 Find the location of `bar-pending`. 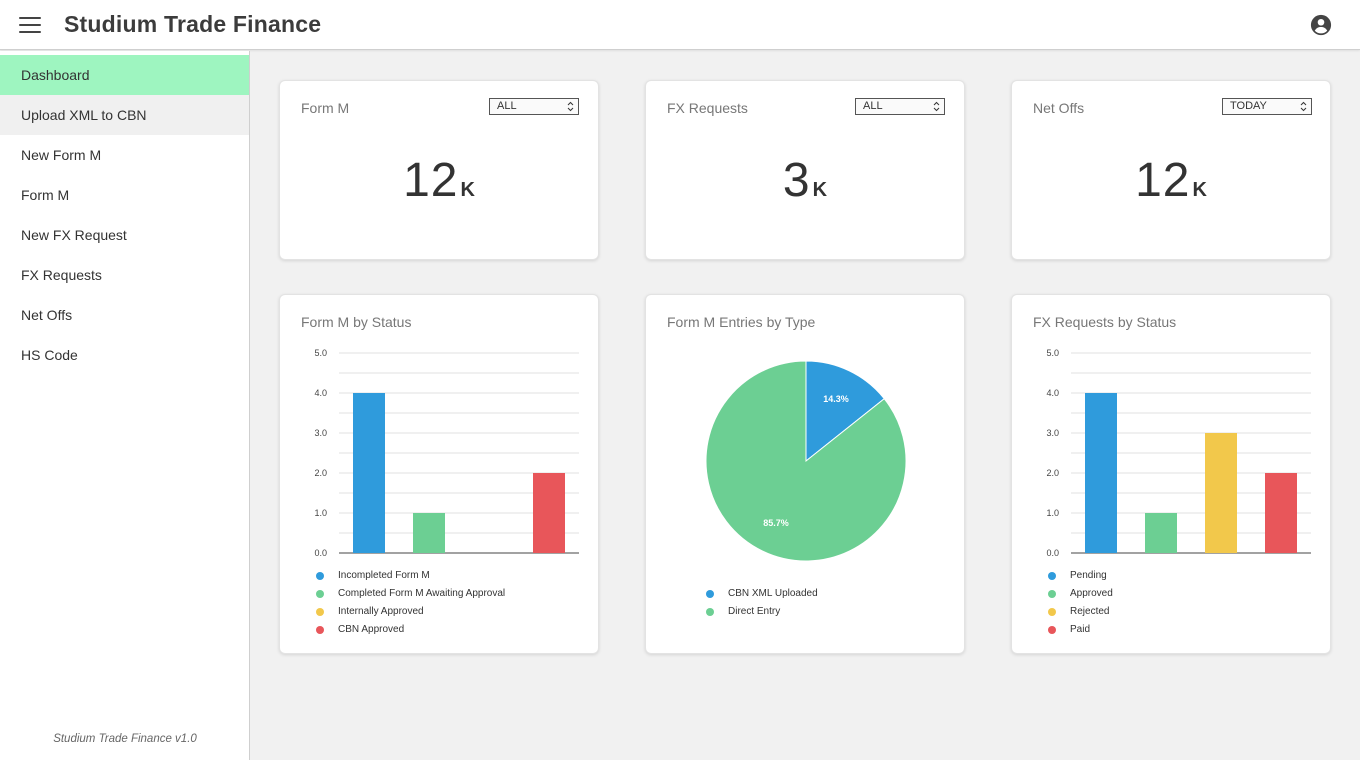

bar-pending is located at coordinates (1101, 473).